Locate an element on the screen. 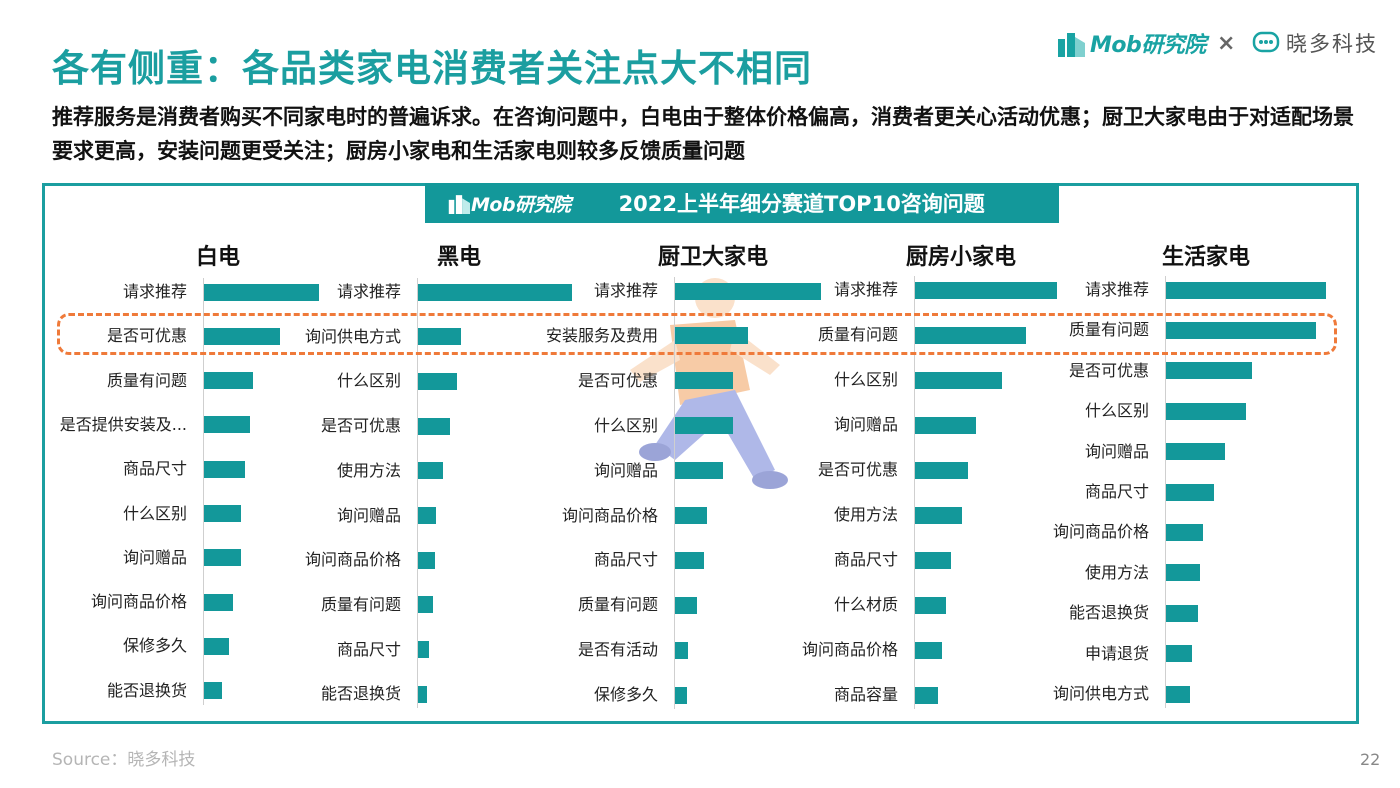  chart-4-axis is located at coordinates (914, 492).